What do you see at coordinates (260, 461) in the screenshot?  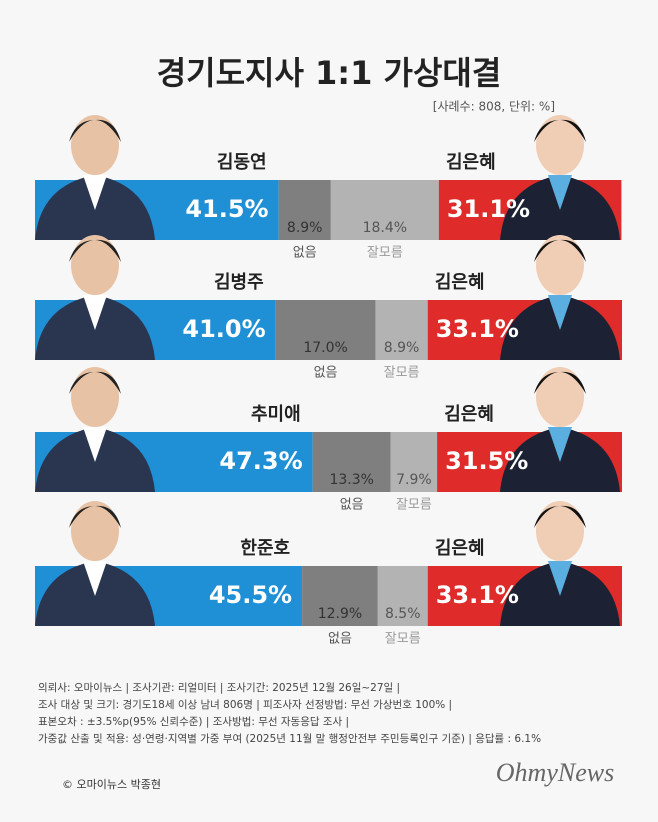 I see `value-label: 47.3%` at bounding box center [260, 461].